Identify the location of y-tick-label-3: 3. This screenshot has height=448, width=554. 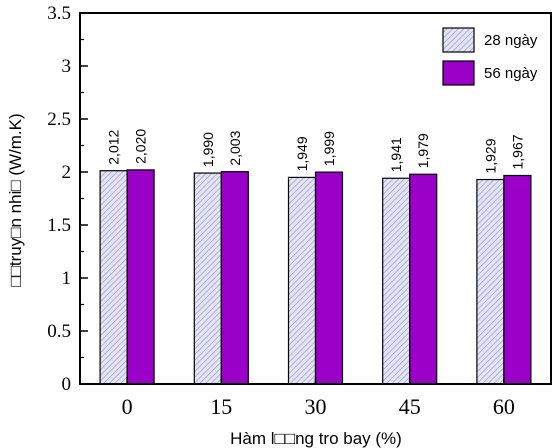
(67, 66).